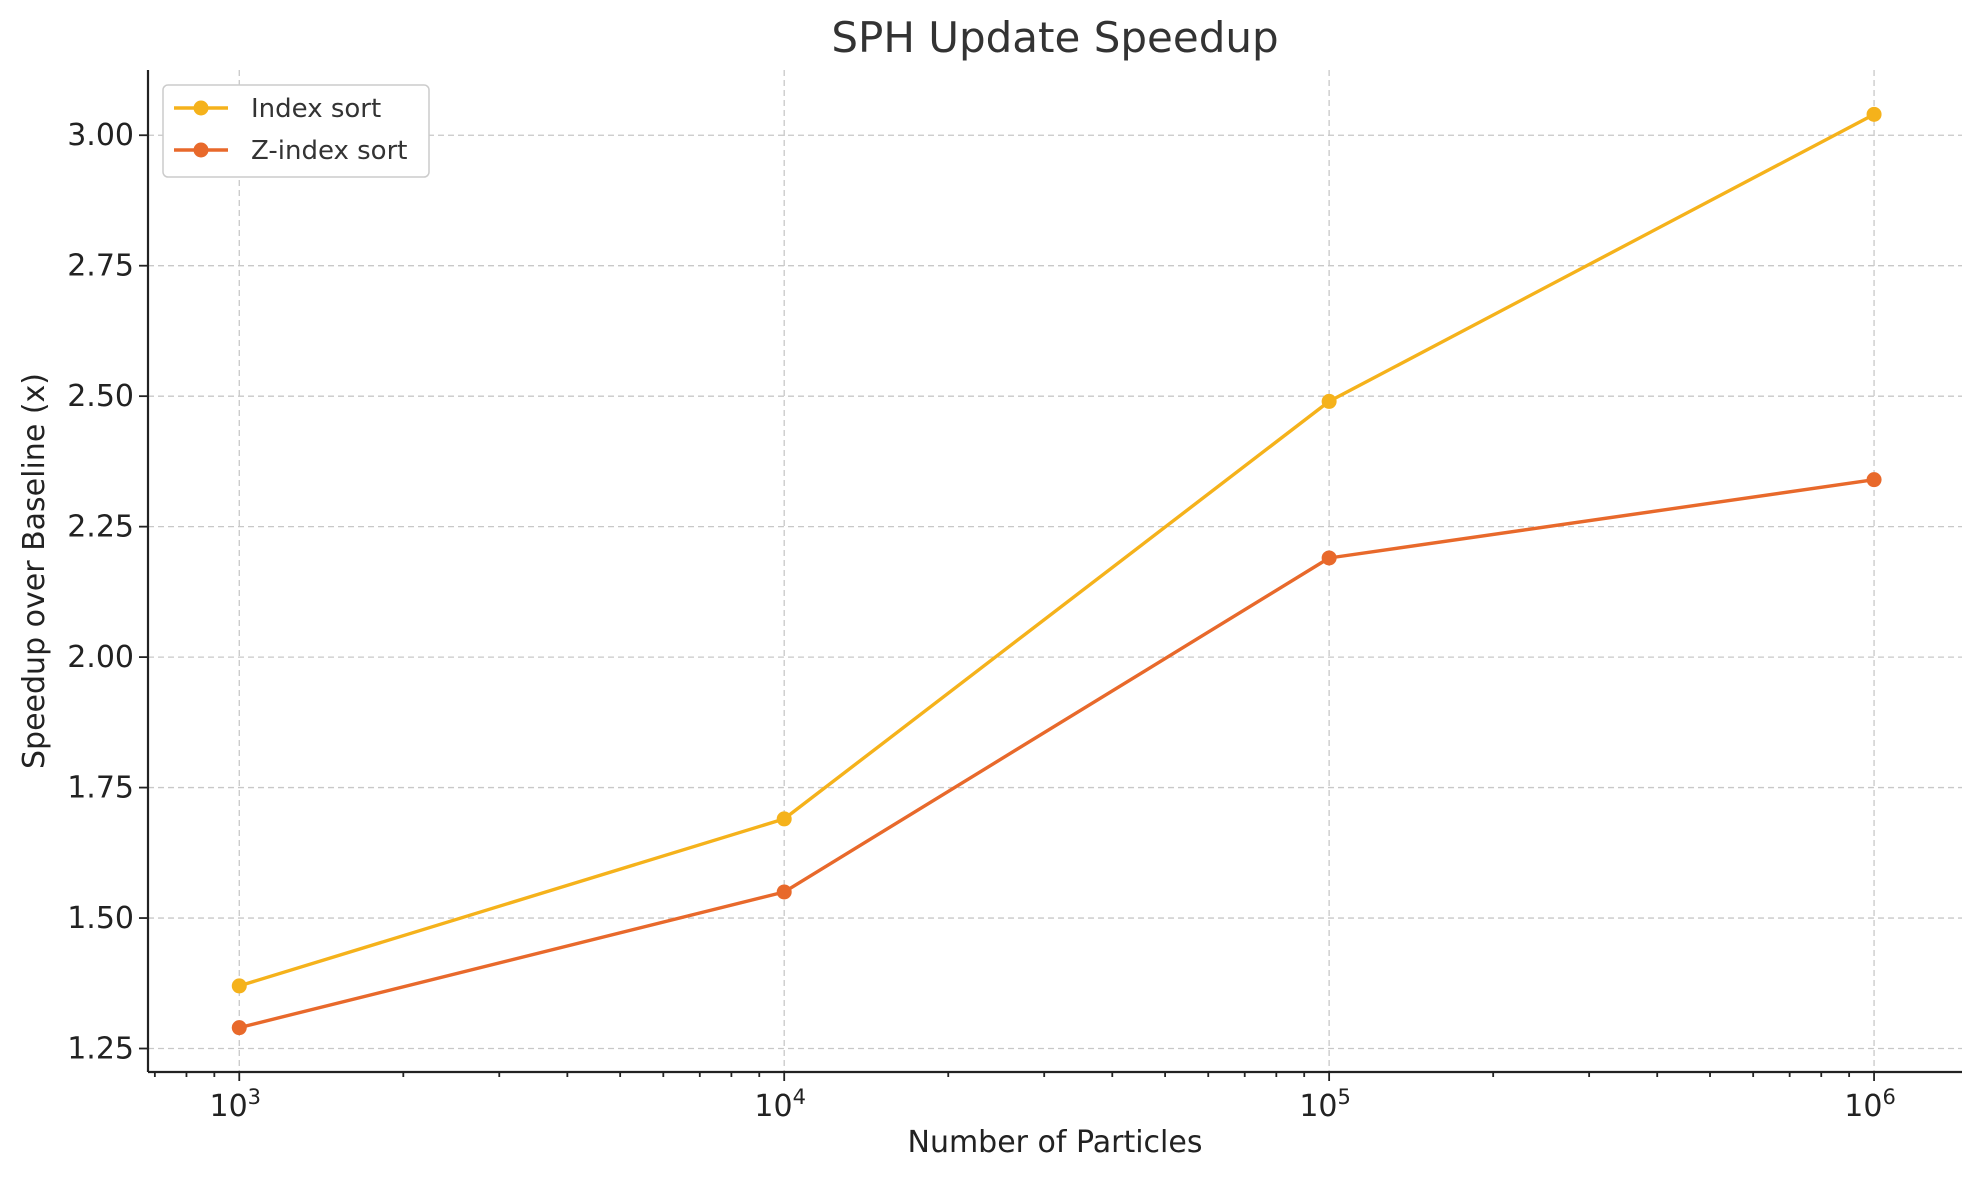 This screenshot has width=1979, height=1180. I want to click on y-tick-label: 1.75, so click(100, 788).